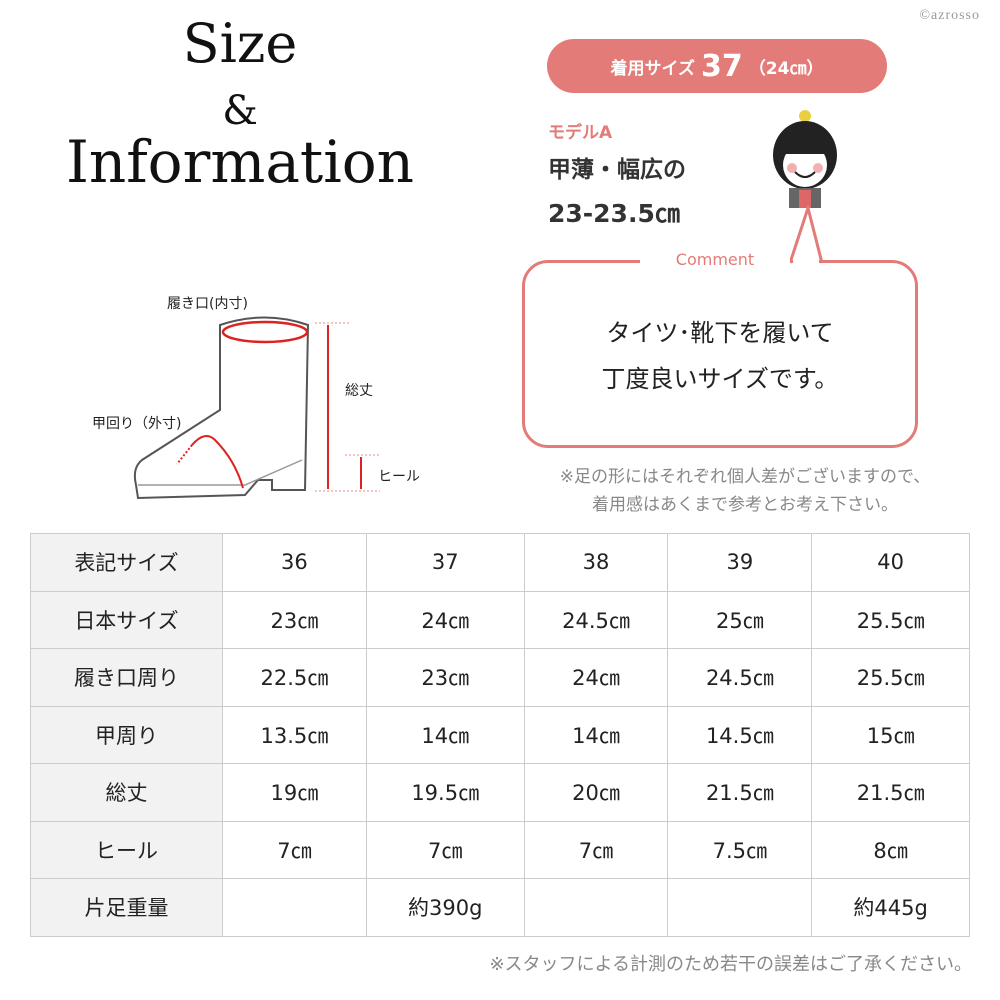 This screenshot has width=1000, height=1000. I want to click on row-label: 総丈, so click(126, 792).